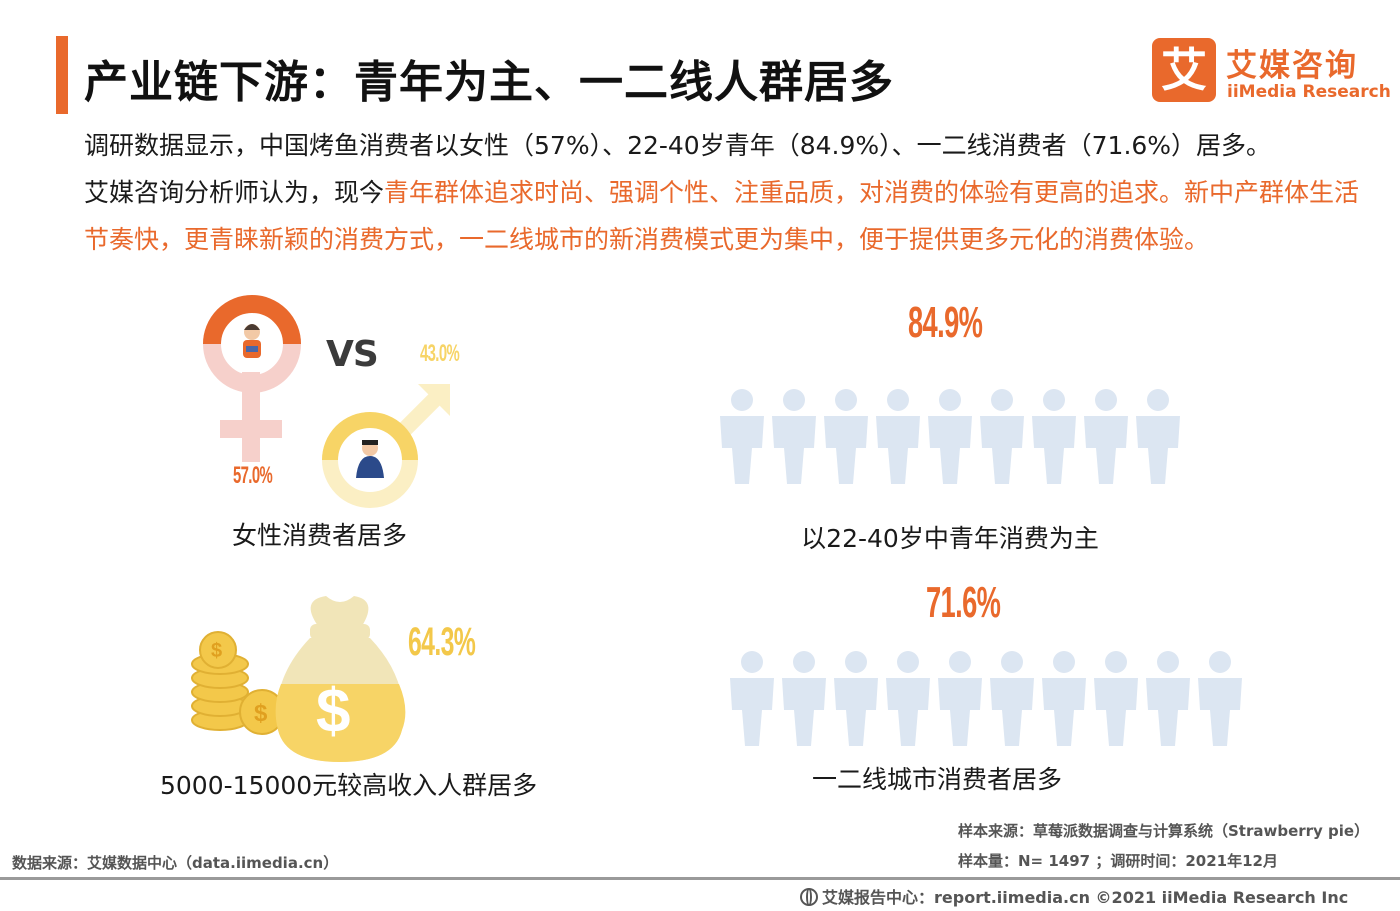  What do you see at coordinates (945, 322) in the screenshot?
I see `youth-percentage: 84.9%` at bounding box center [945, 322].